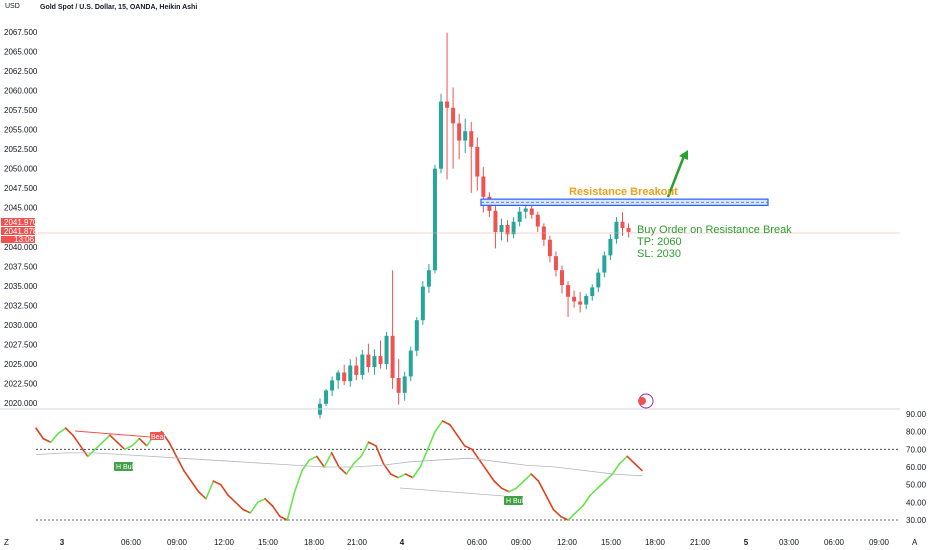  What do you see at coordinates (452, 492) in the screenshot?
I see `bull-divergence-line` at bounding box center [452, 492].